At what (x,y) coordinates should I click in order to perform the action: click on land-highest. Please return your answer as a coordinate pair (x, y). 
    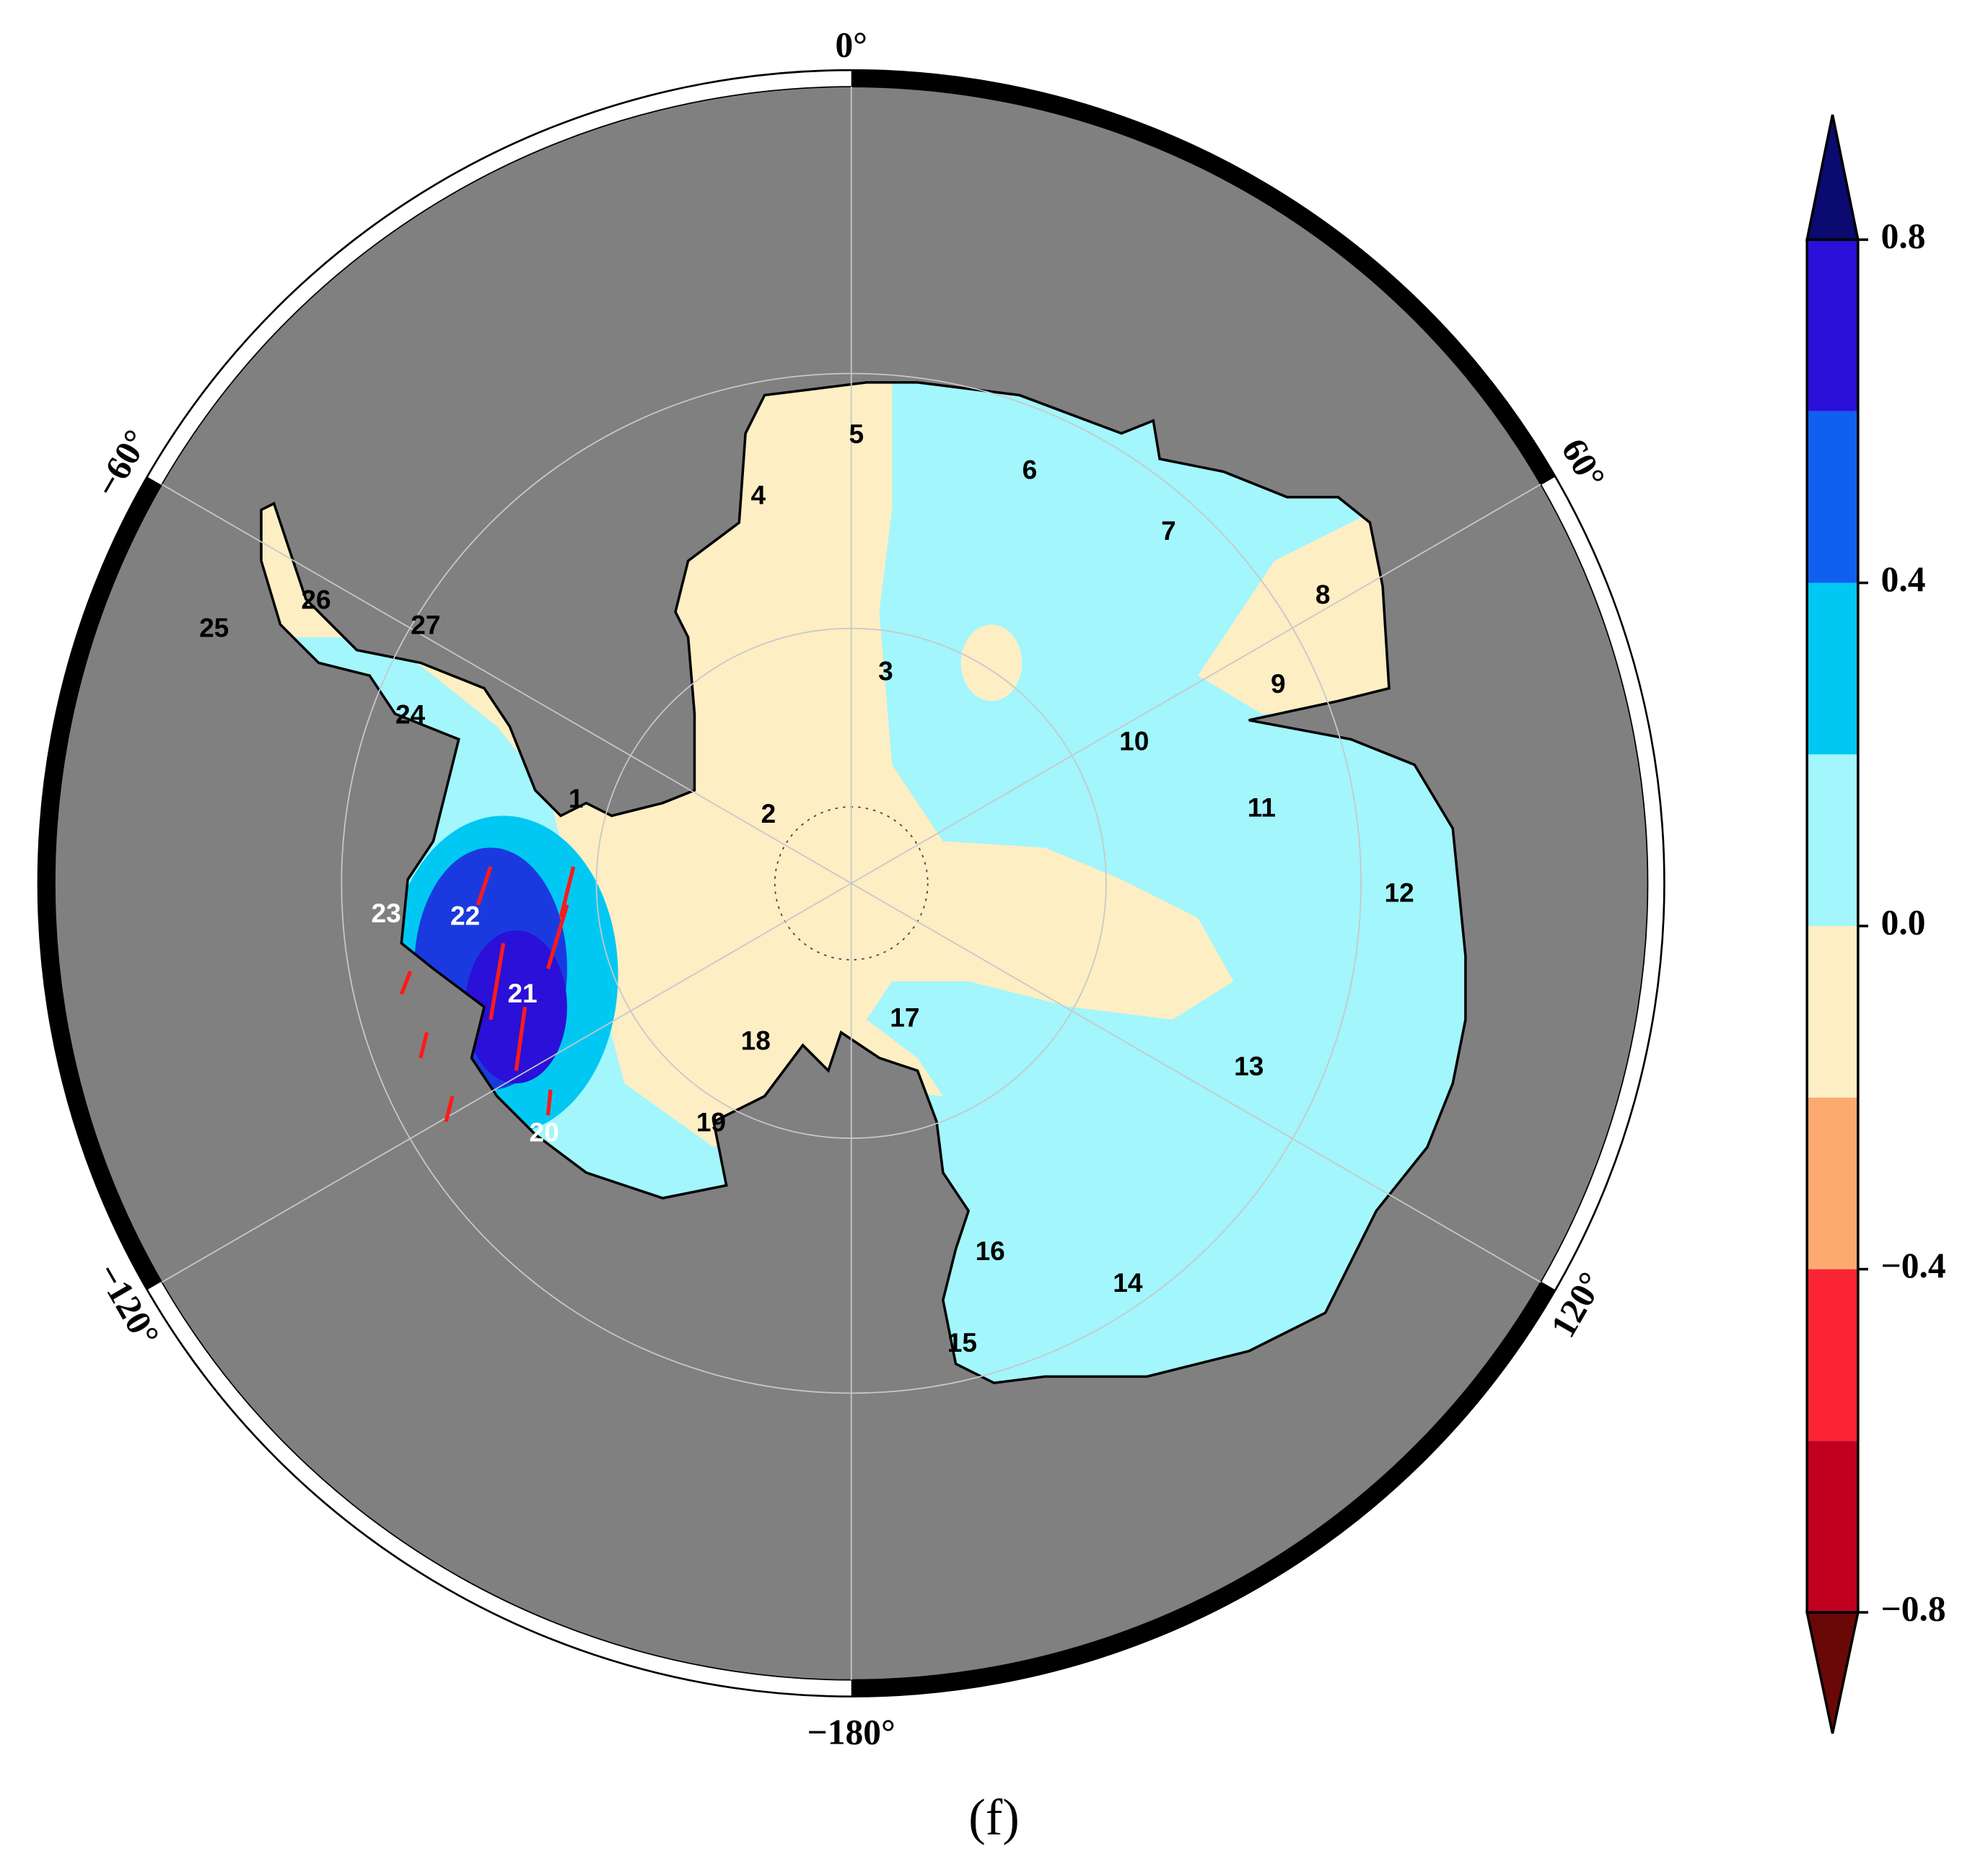
    Looking at the image, I should click on (516, 1007).